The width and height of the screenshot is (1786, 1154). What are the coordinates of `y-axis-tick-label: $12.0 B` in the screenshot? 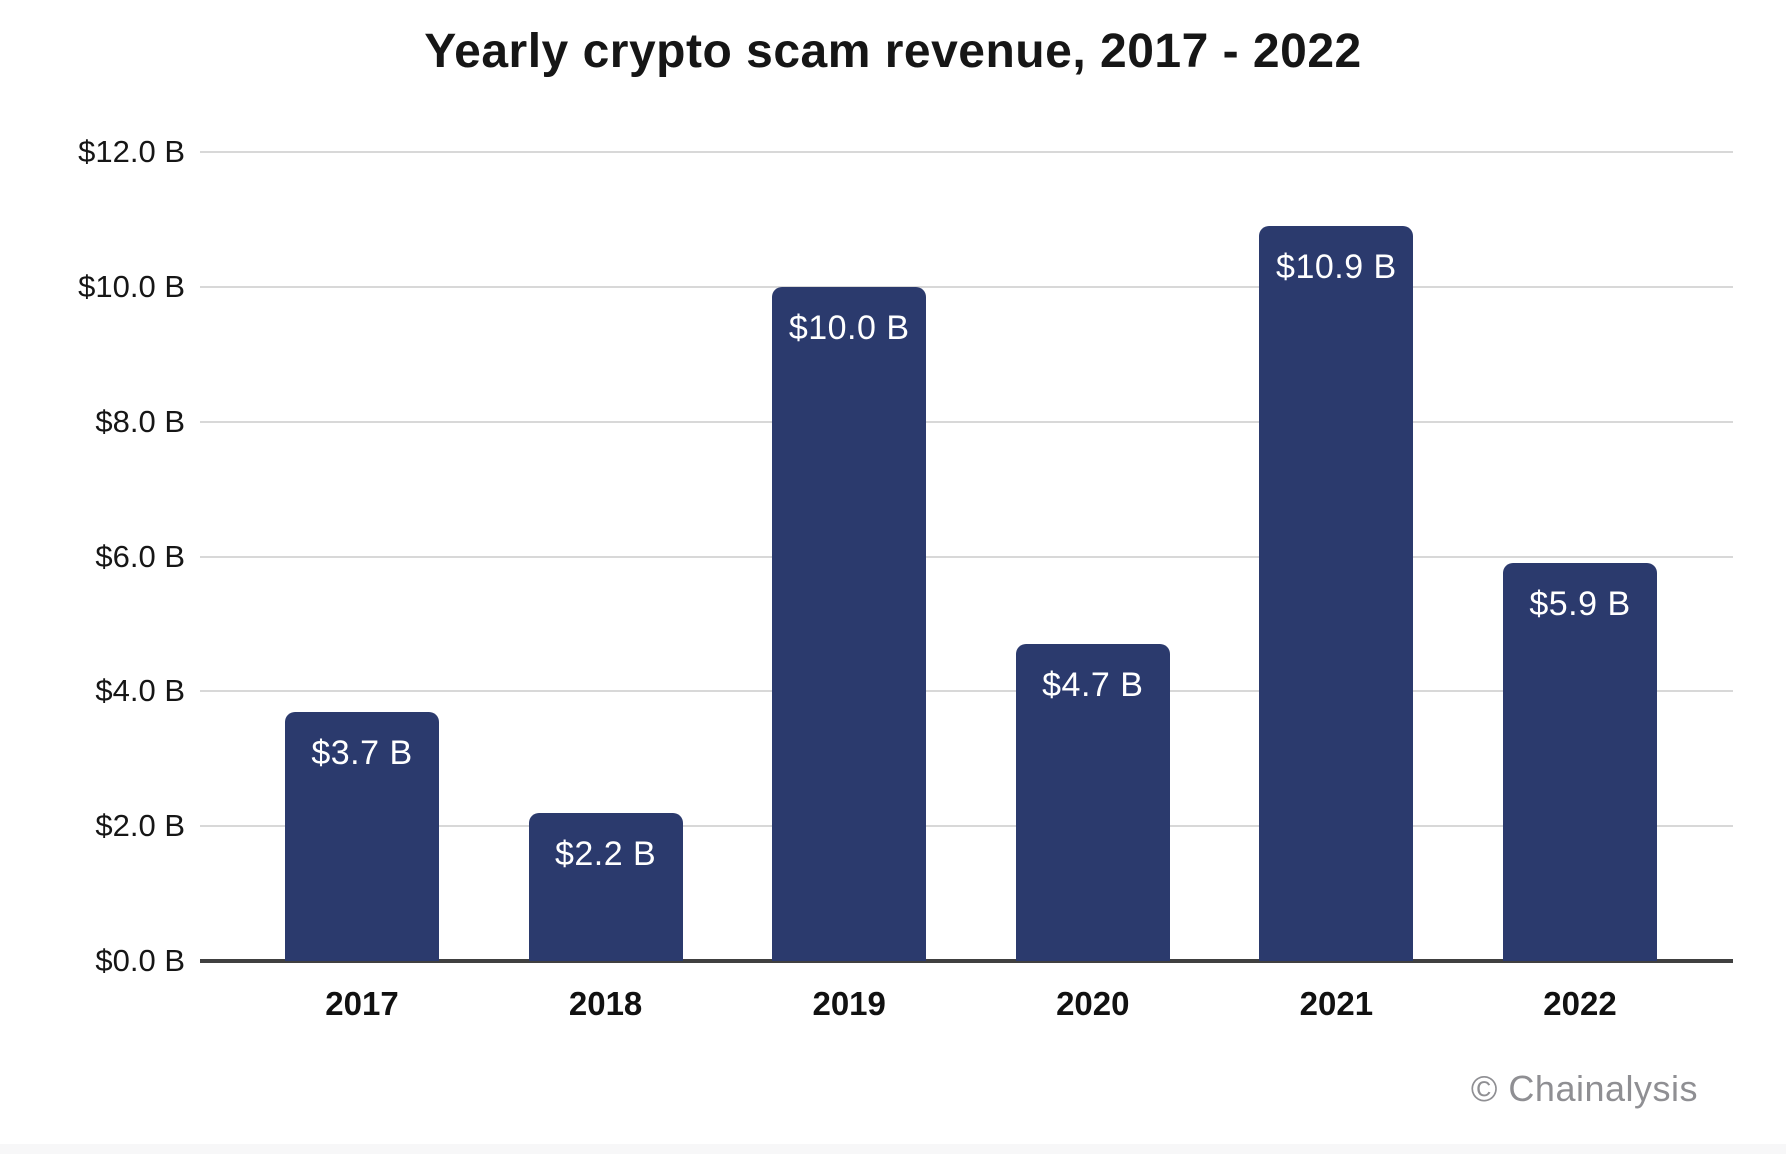 It's located at (131, 151).